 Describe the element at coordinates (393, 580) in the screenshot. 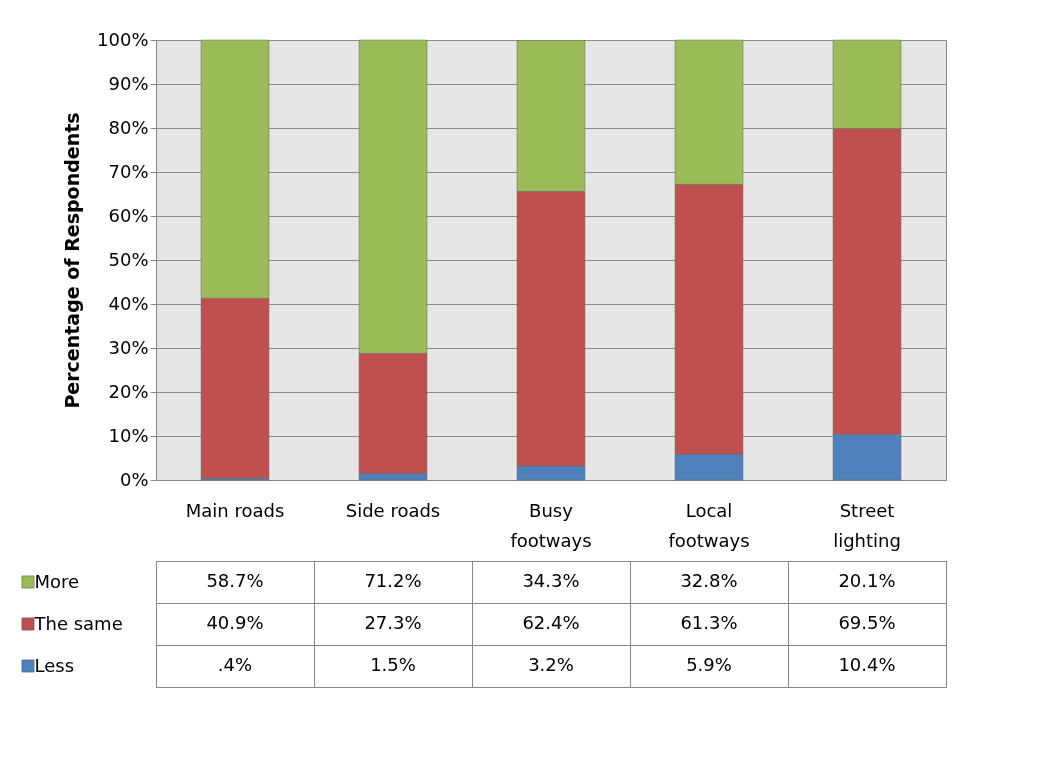

I see `data-label: 71.2%` at that location.